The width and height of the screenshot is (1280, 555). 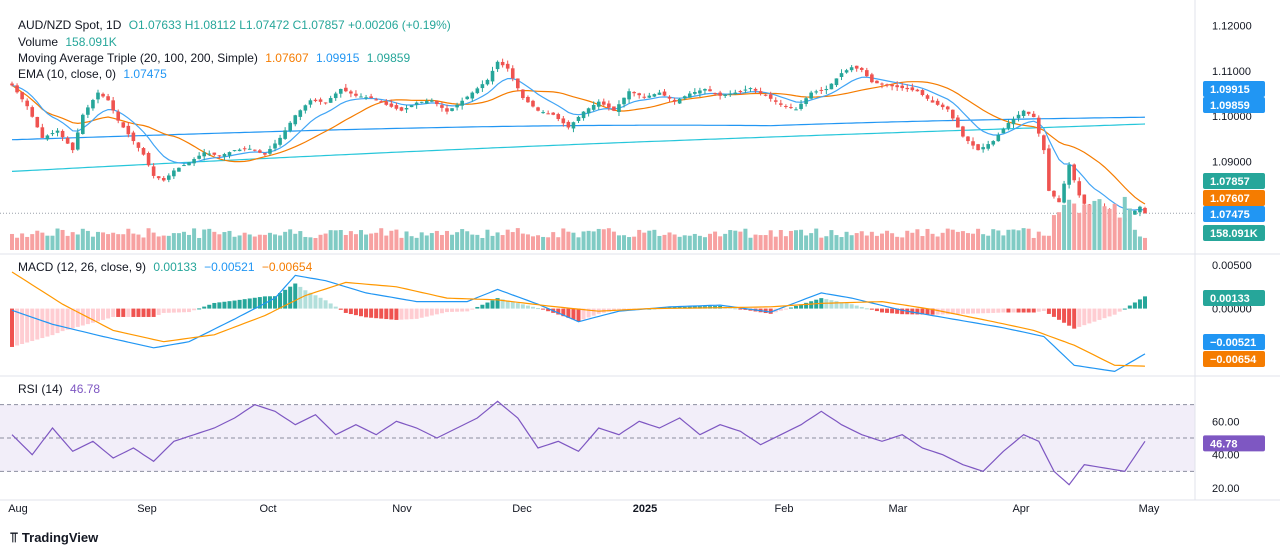 What do you see at coordinates (1230, 299) in the screenshot?
I see `macd-badge: 0.00133` at bounding box center [1230, 299].